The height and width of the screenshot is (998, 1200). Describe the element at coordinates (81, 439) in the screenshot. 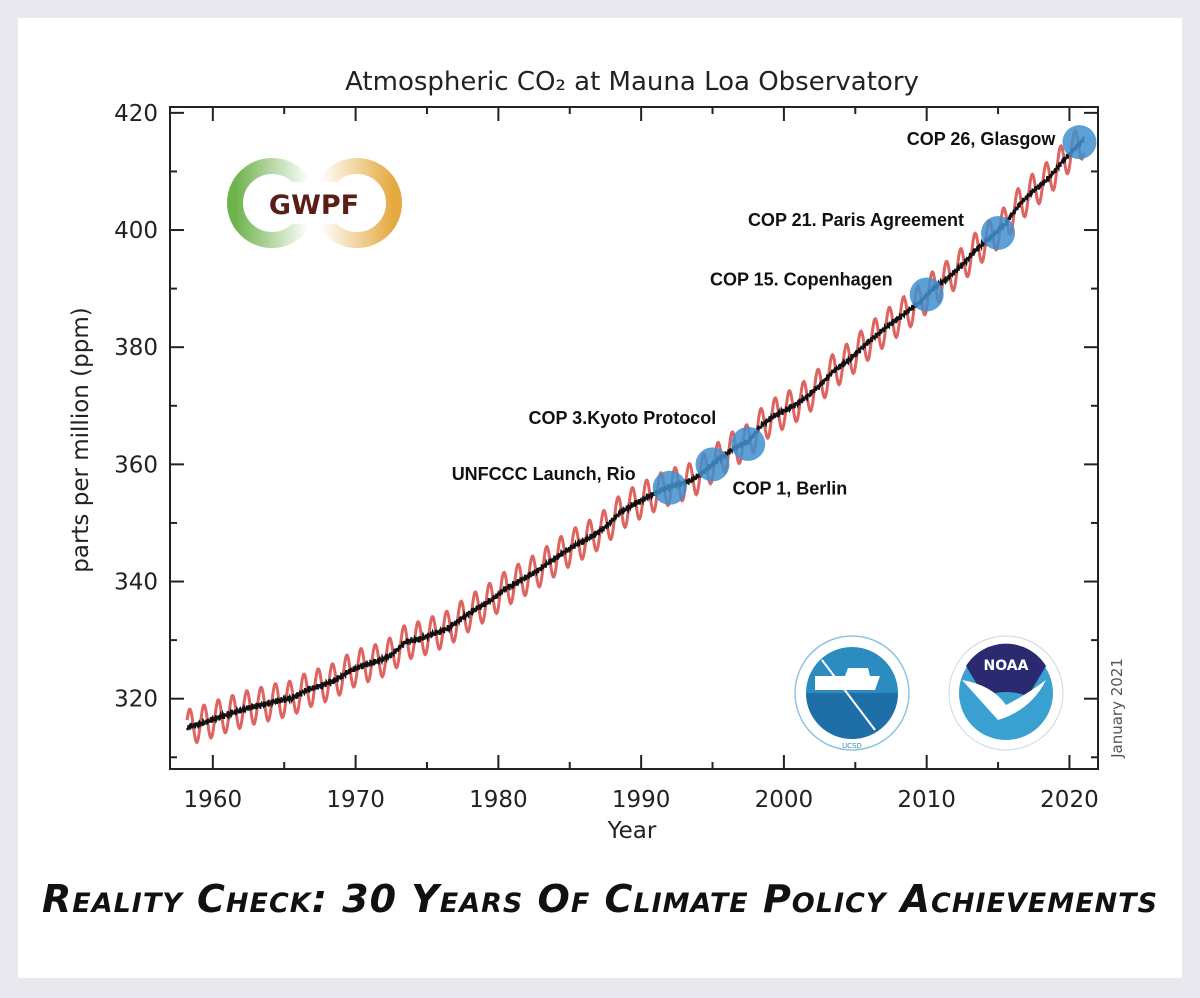

I see `y-axis-label: parts per million (ppm)` at that location.